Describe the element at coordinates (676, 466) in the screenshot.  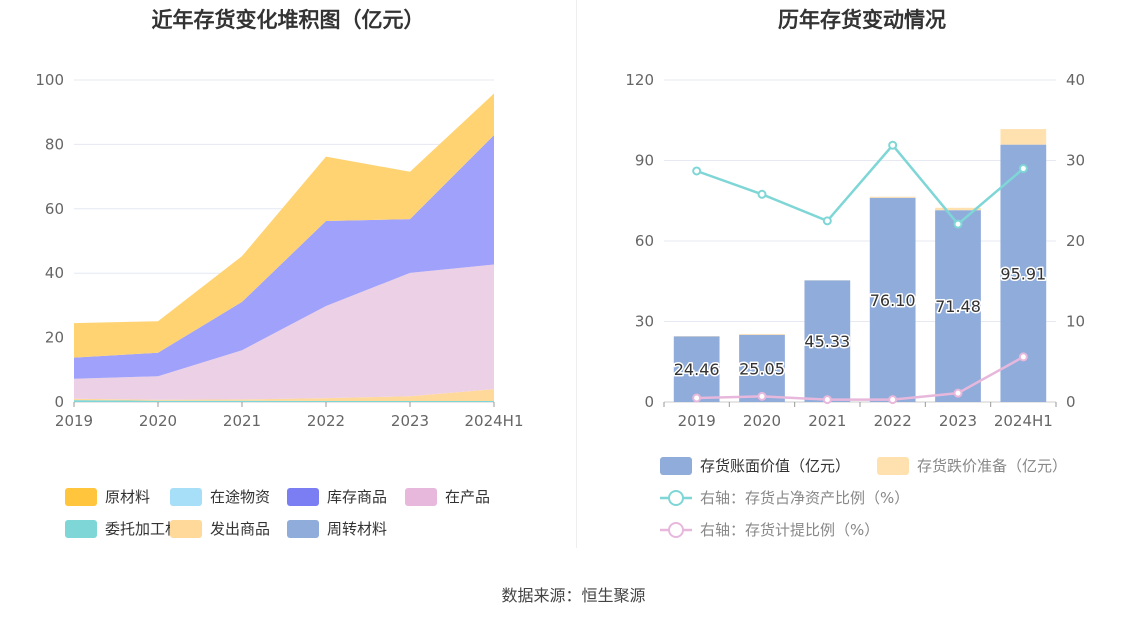
I see `legend-swatch-bar` at that location.